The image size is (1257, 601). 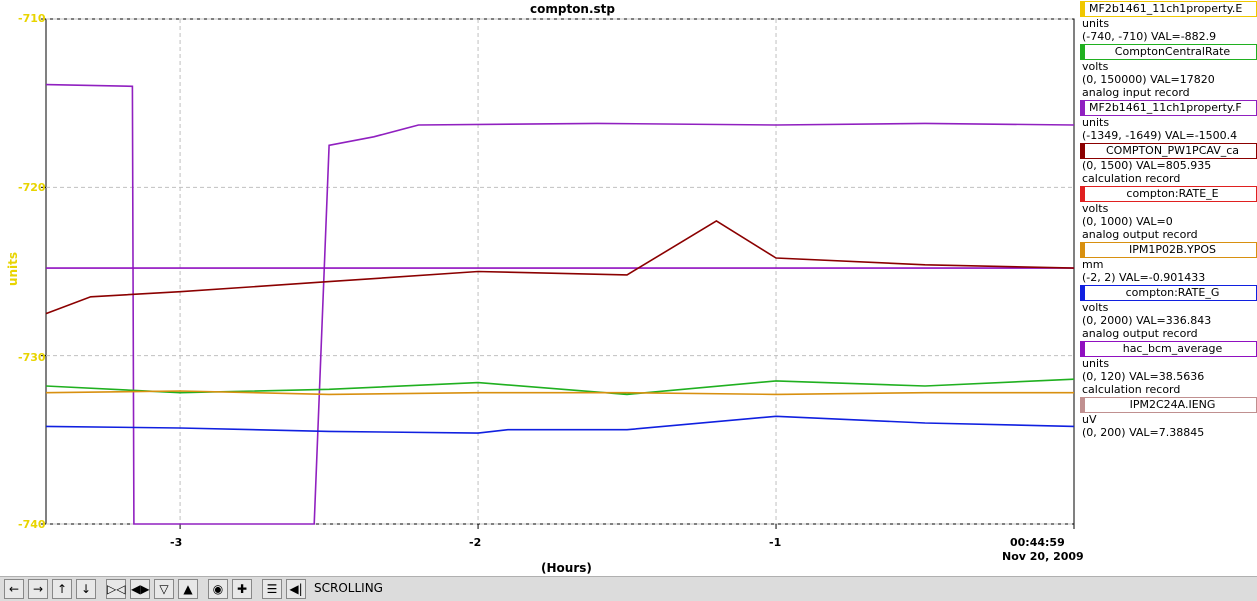 What do you see at coordinates (1147, 320) in the screenshot?
I see `legend-detail: (0, 2000) VAL=336.843` at bounding box center [1147, 320].